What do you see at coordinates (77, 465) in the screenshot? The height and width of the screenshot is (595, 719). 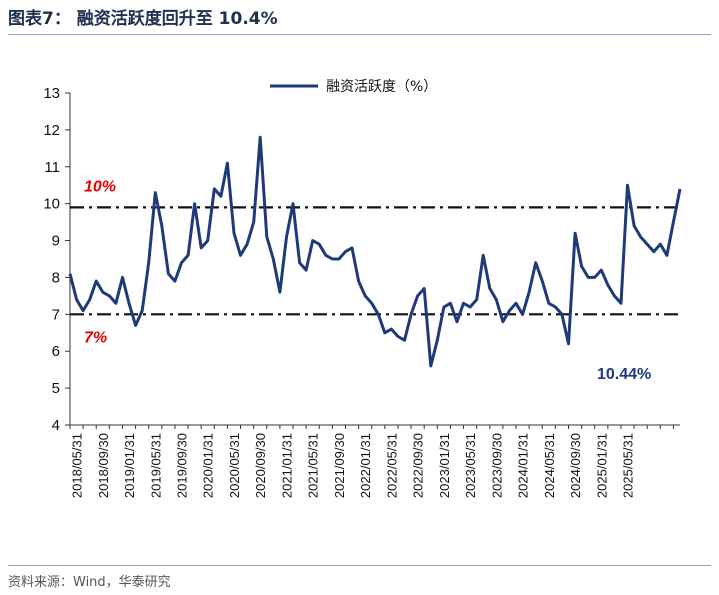 I see `x-tick-label: 2018/05/31` at bounding box center [77, 465].